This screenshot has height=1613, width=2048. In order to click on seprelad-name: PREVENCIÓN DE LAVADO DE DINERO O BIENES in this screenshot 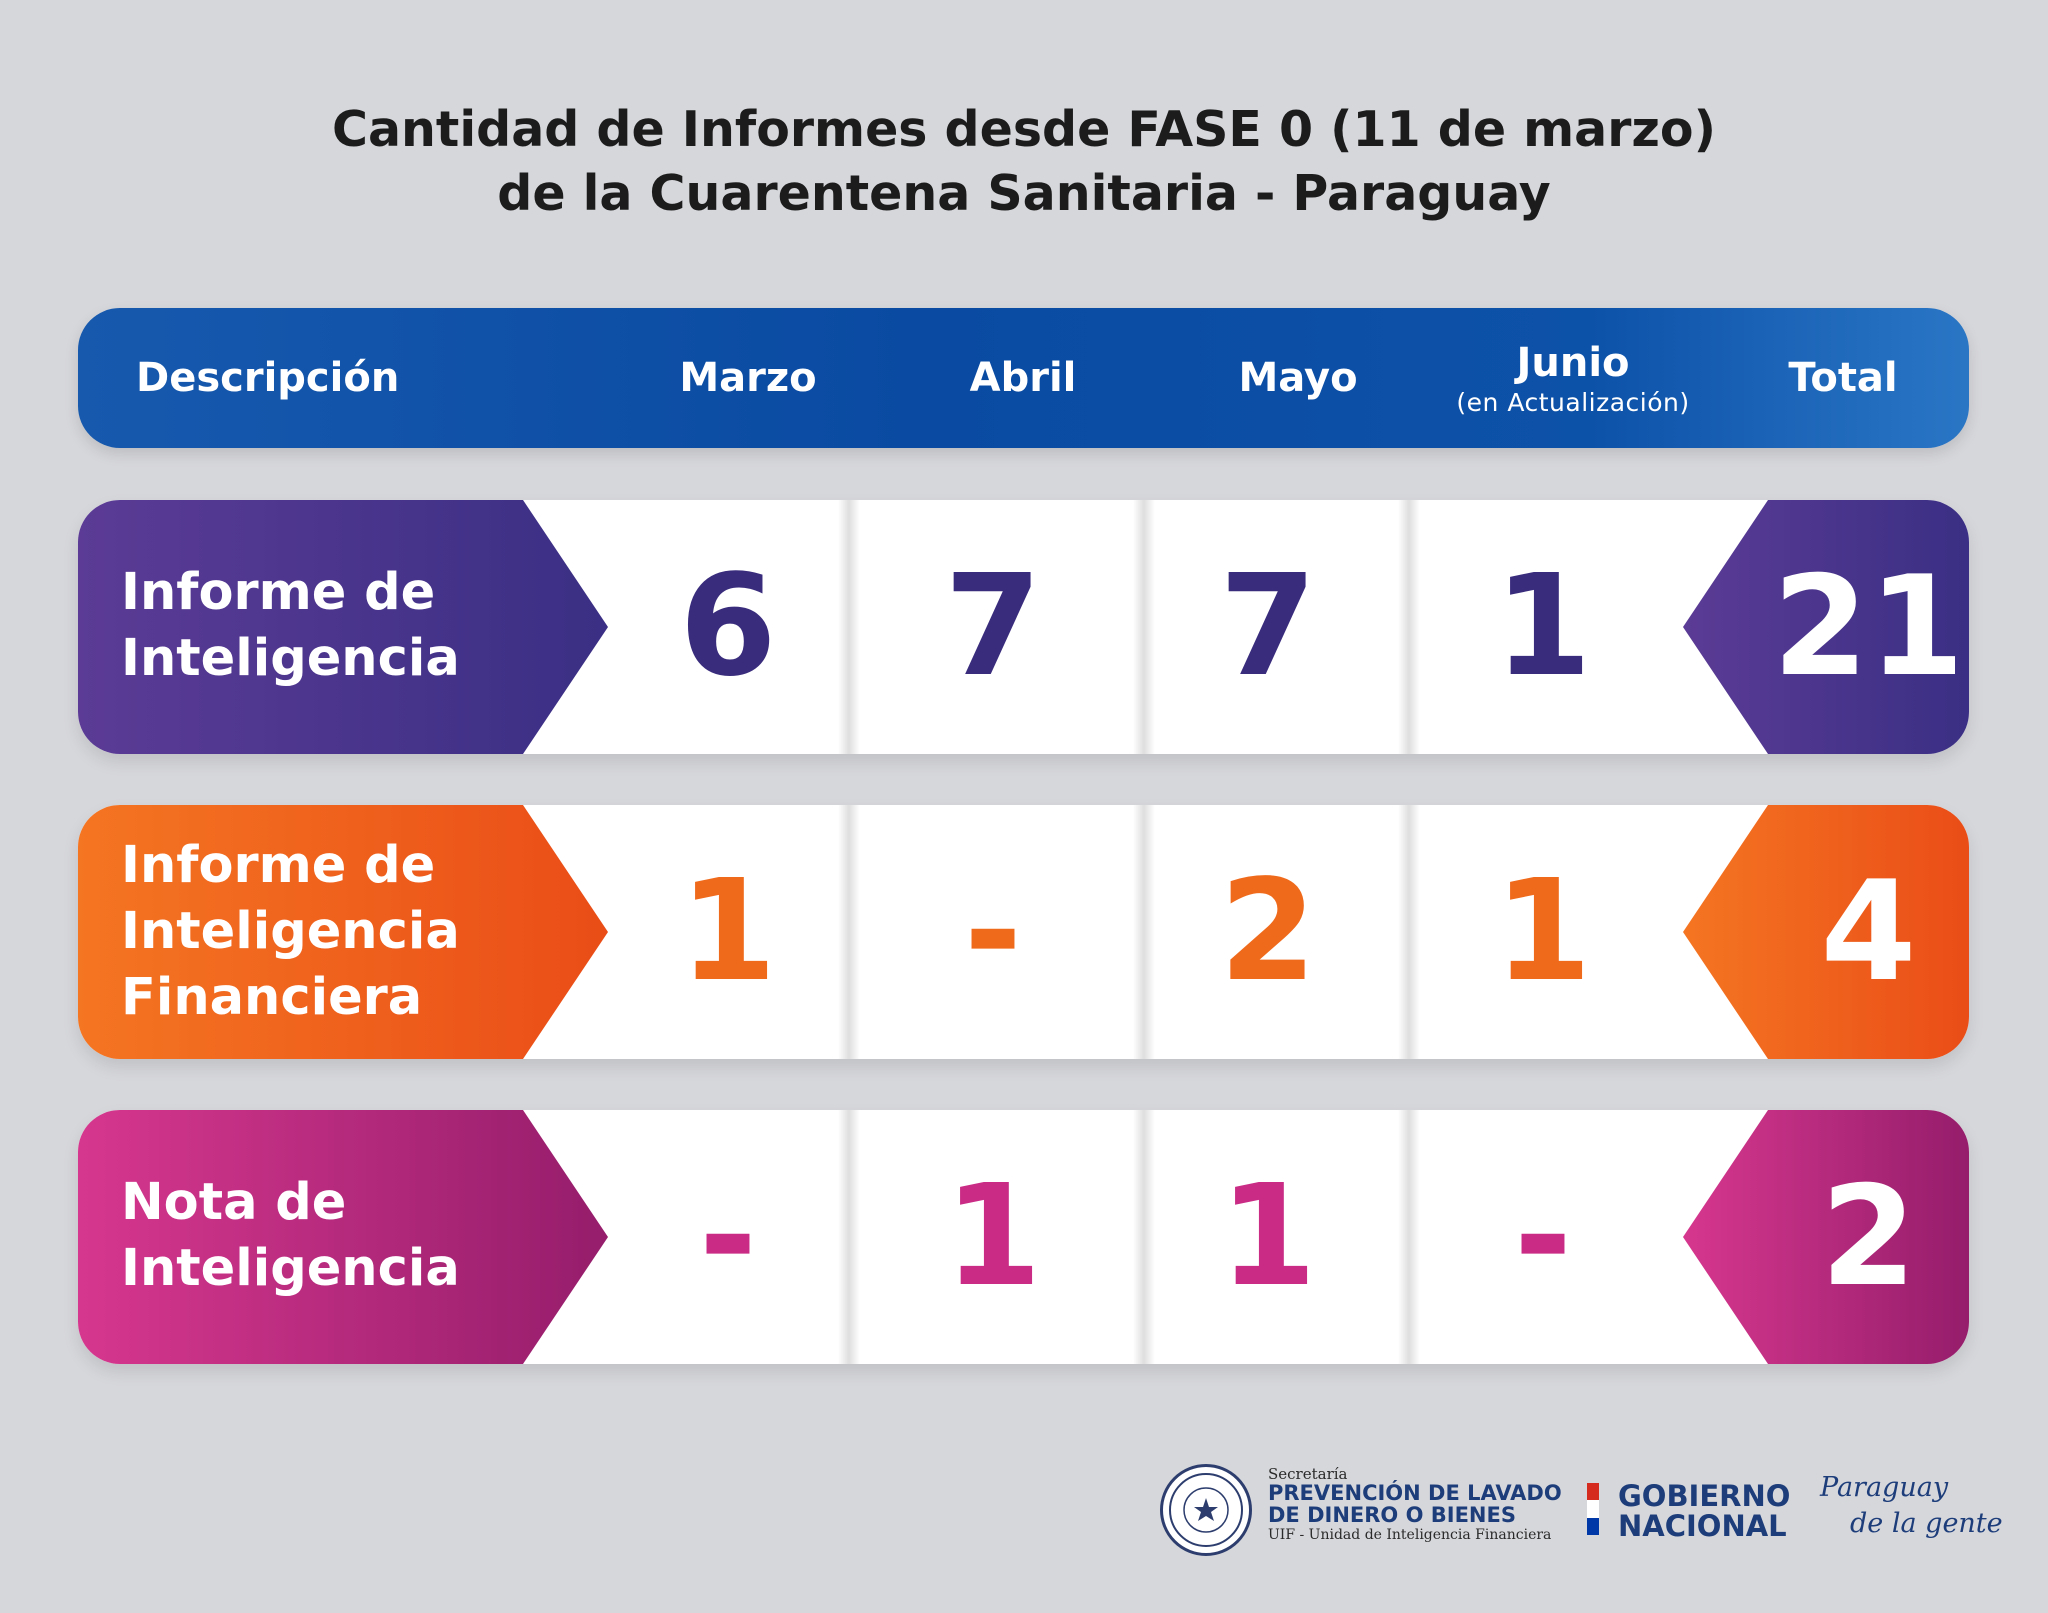, I will do `click(1415, 1504)`.